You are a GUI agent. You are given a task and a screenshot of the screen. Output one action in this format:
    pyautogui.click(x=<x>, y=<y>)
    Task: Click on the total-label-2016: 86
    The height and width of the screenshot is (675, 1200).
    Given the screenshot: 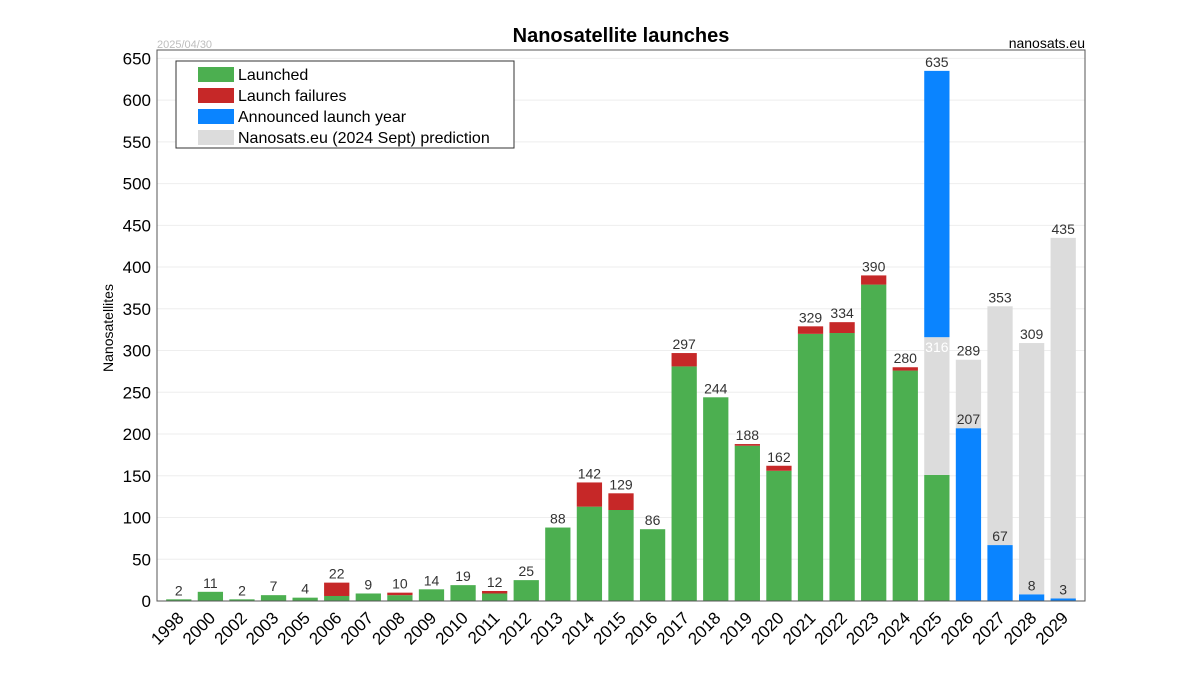 What is the action you would take?
    pyautogui.click(x=653, y=520)
    